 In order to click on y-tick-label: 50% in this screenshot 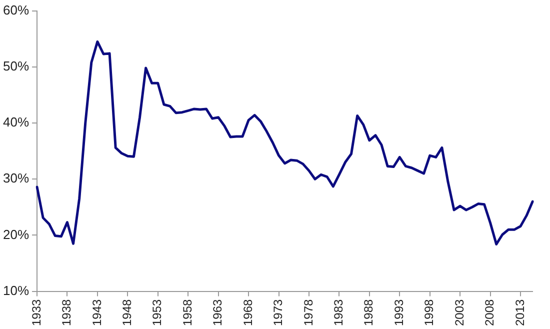, I will do `click(16, 66)`.